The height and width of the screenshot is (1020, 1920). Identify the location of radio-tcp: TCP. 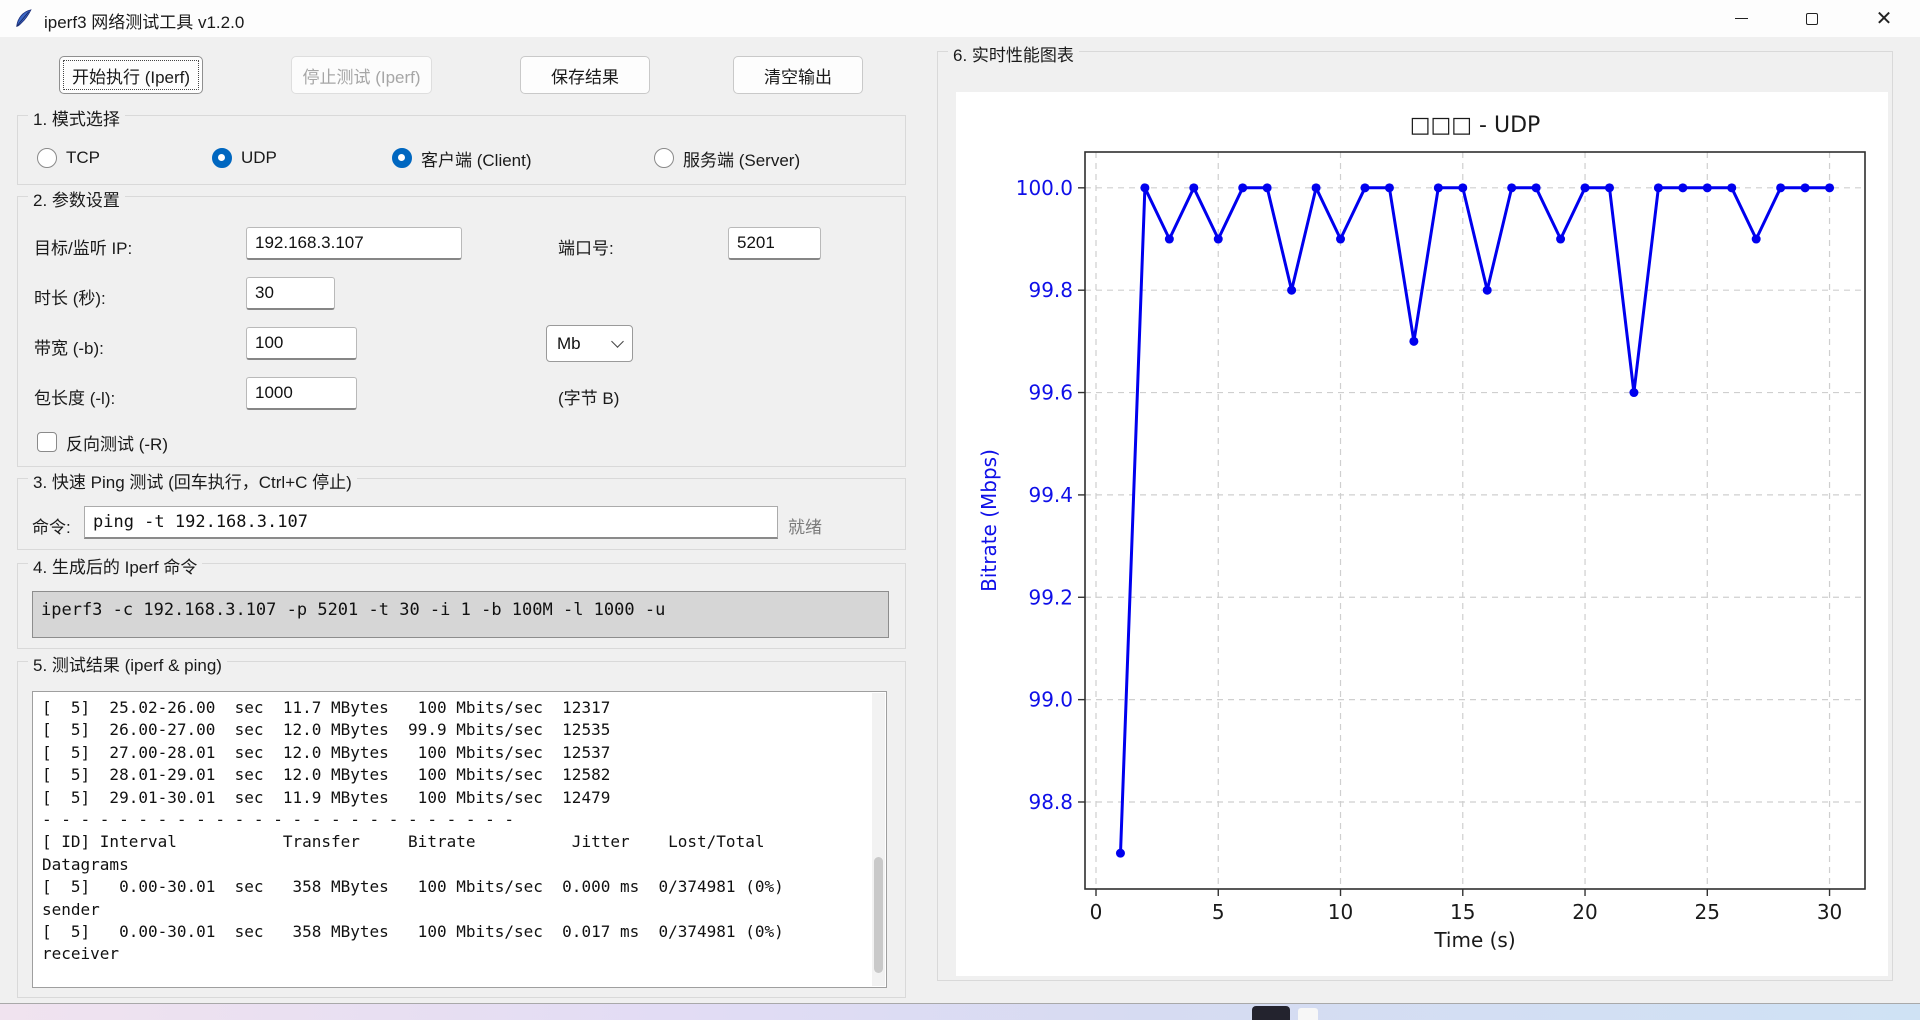
(68, 158).